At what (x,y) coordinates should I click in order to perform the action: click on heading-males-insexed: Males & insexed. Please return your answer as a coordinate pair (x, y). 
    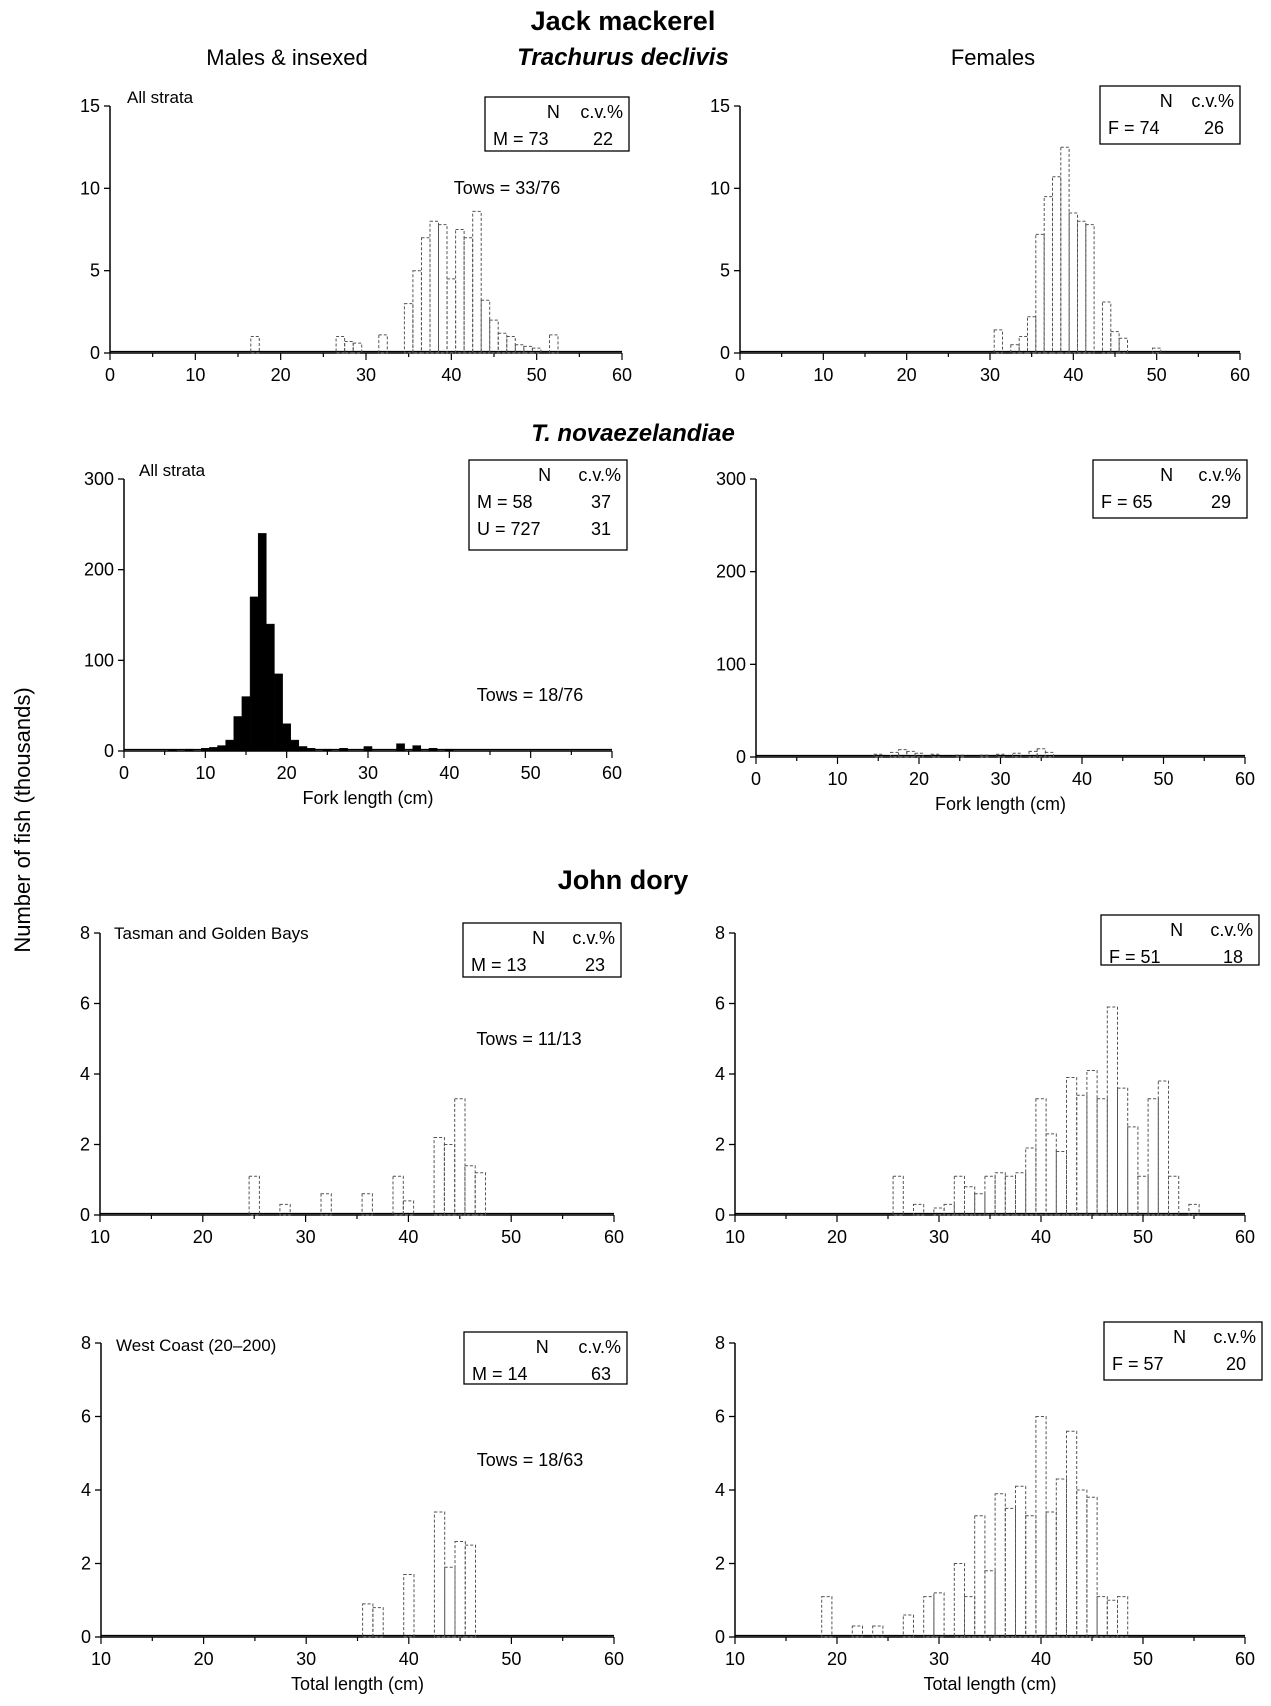
    Looking at the image, I should click on (286, 57).